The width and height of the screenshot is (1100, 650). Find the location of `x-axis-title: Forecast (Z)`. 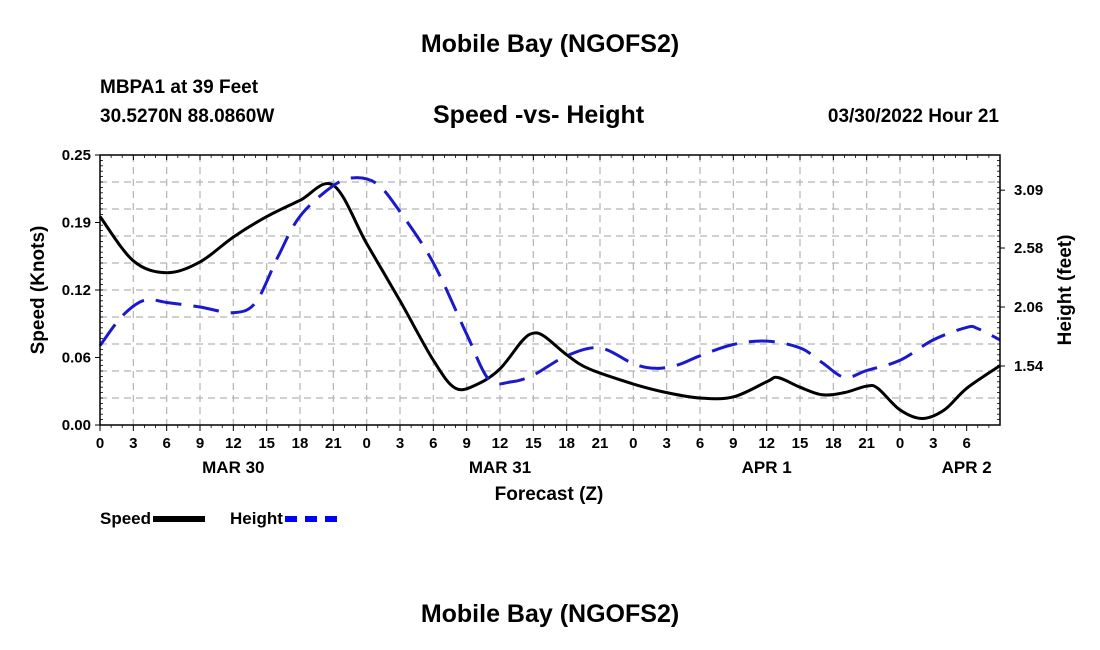

x-axis-title: Forecast (Z) is located at coordinates (549, 494).